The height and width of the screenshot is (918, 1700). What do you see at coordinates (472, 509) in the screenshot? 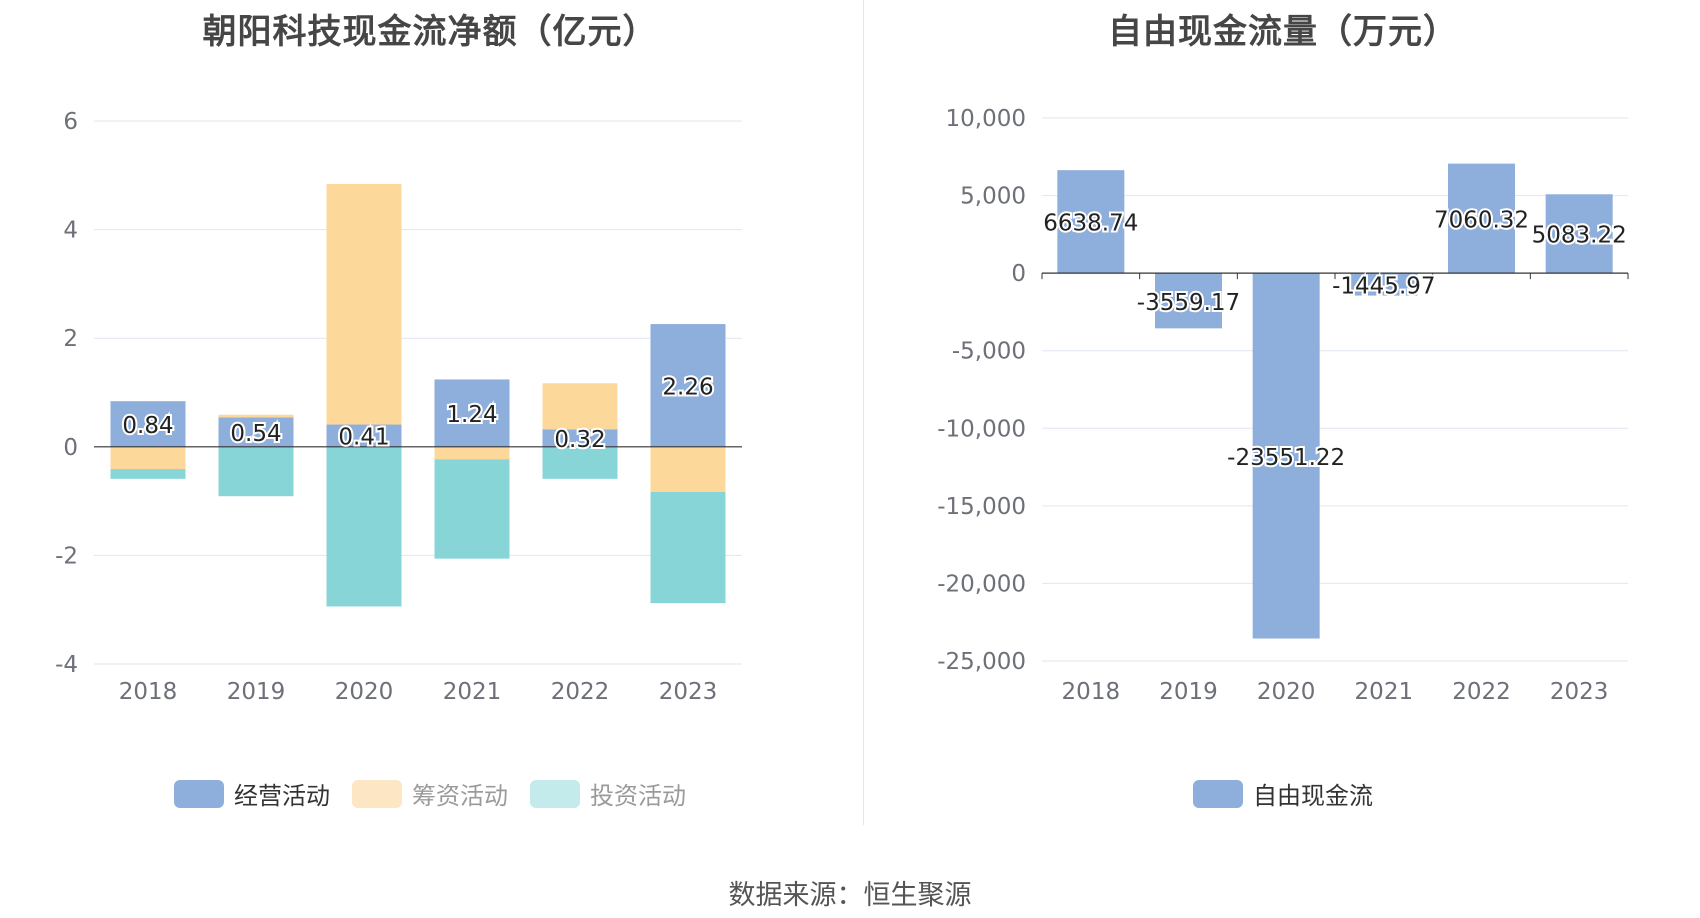
I see `bar-投资活动-2021` at bounding box center [472, 509].